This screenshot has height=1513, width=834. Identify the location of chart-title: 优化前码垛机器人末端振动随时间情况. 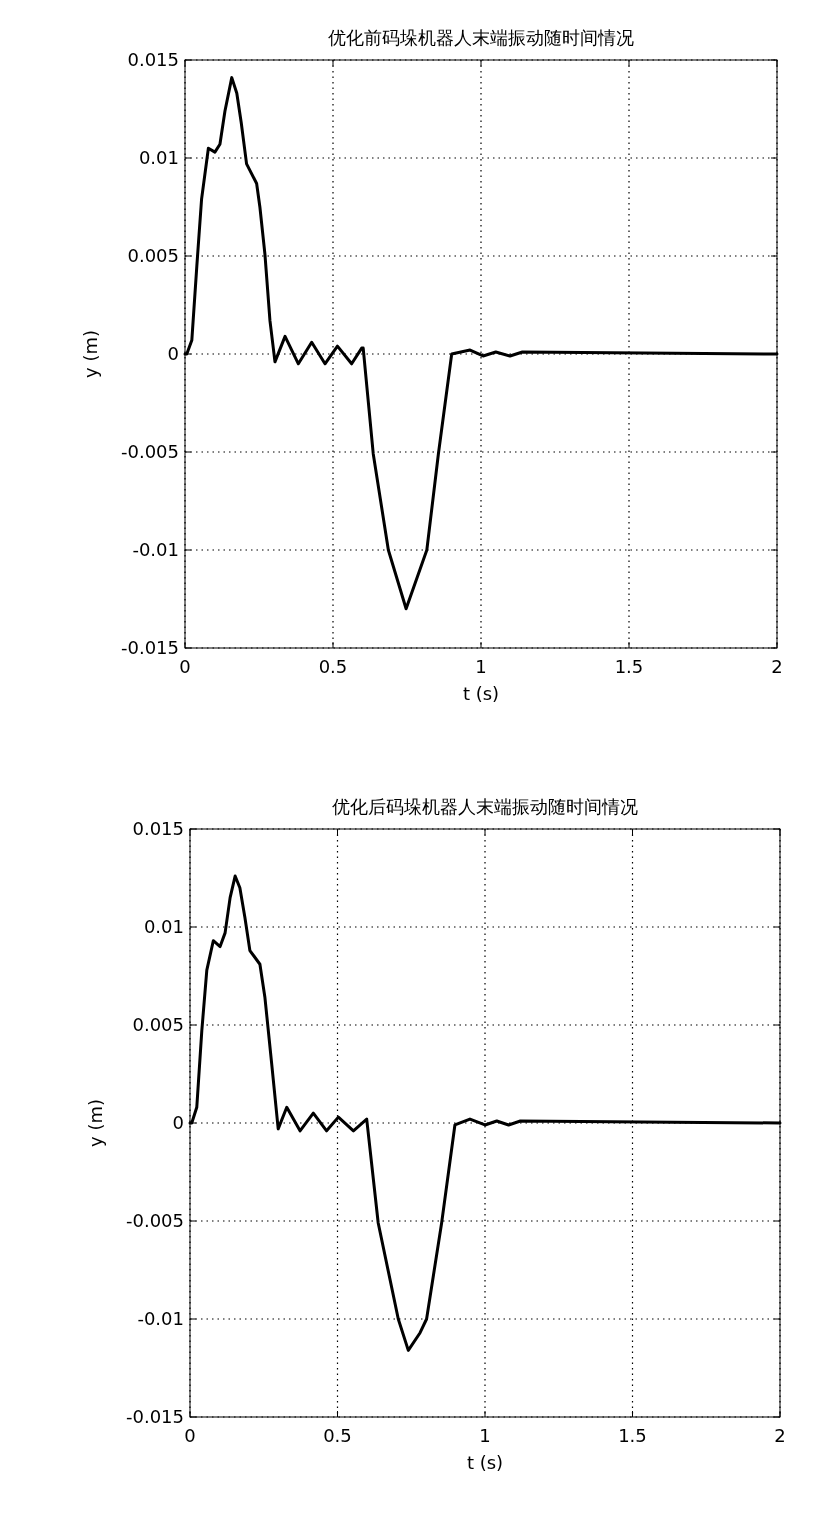
(481, 37).